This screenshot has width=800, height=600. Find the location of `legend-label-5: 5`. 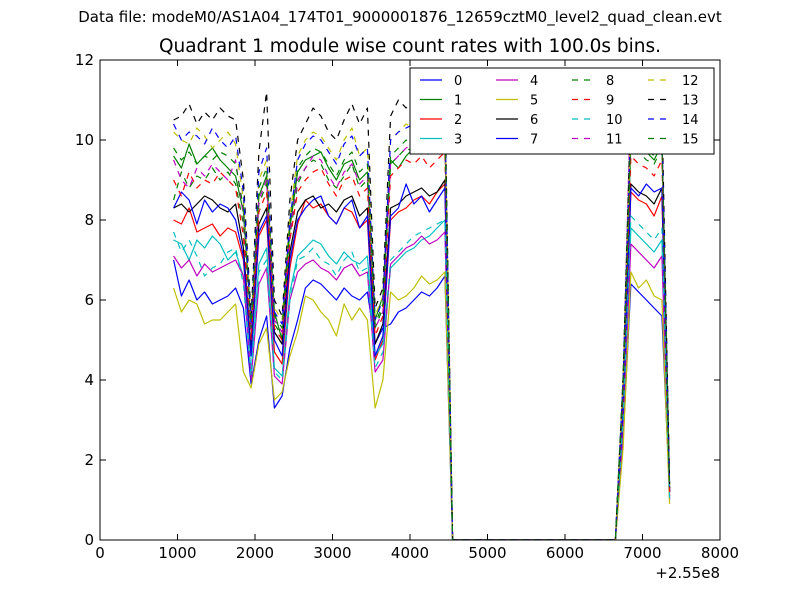

legend-label-5: 5 is located at coordinates (534, 101).